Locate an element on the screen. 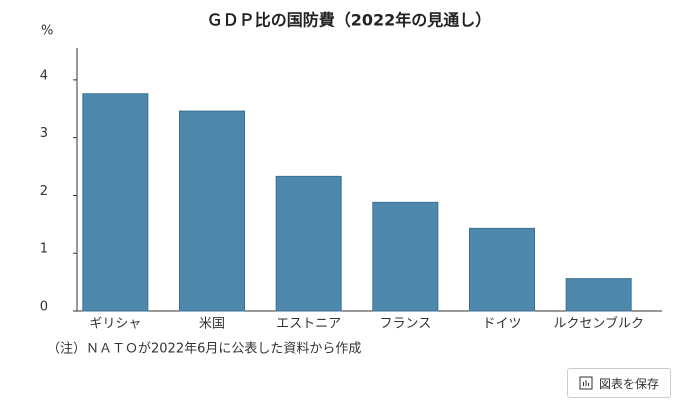 This screenshot has width=699, height=410. y-tick-label: 3 is located at coordinates (44, 133).